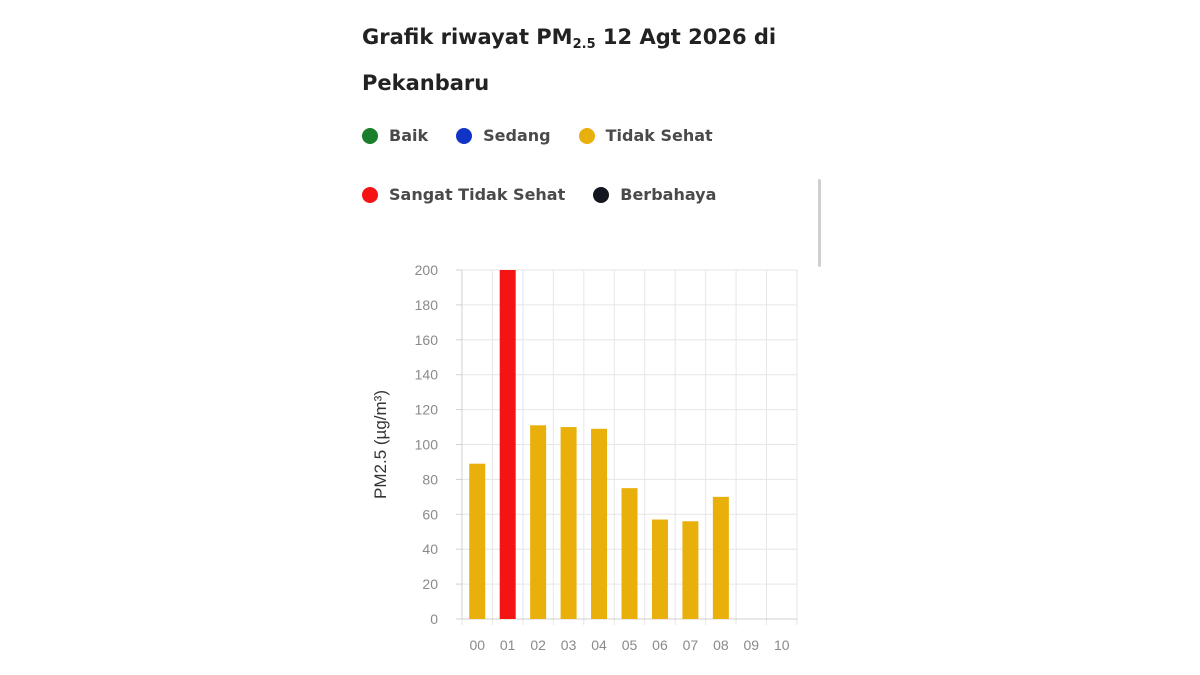 The width and height of the screenshot is (1200, 675). What do you see at coordinates (427, 305) in the screenshot?
I see `y-tick-label: 180` at bounding box center [427, 305].